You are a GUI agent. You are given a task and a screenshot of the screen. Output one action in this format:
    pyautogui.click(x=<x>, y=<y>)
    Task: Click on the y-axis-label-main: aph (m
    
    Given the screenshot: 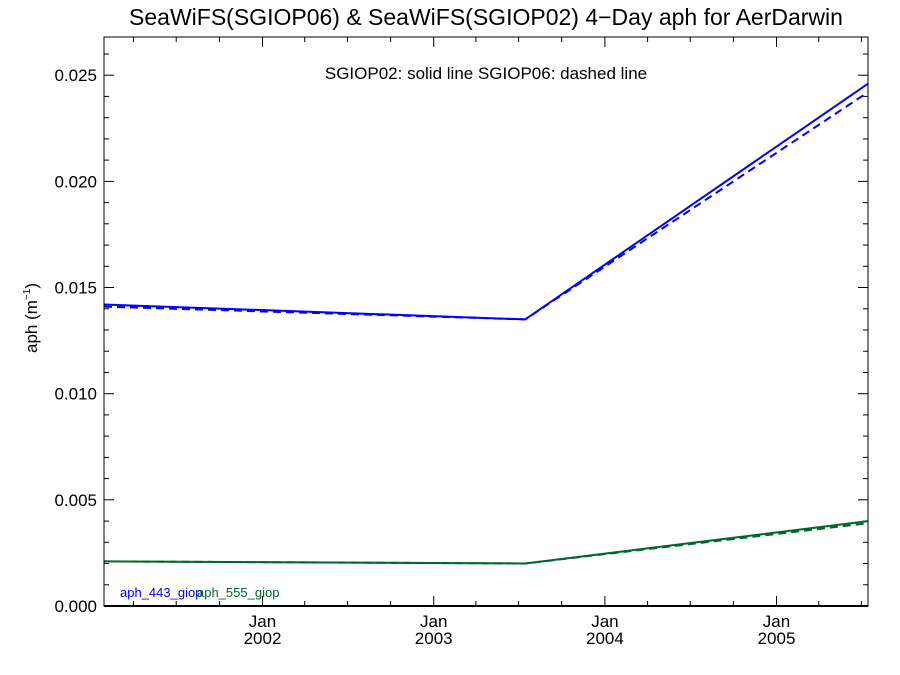 What is the action you would take?
    pyautogui.click(x=31, y=326)
    